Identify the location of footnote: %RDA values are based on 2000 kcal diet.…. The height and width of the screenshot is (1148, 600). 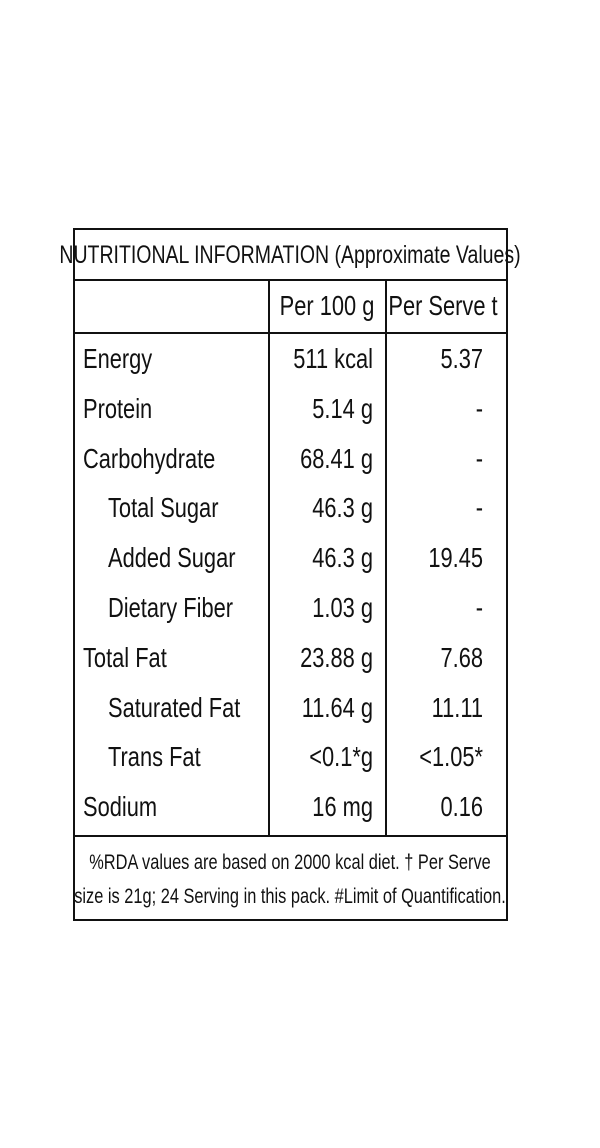
(290, 862).